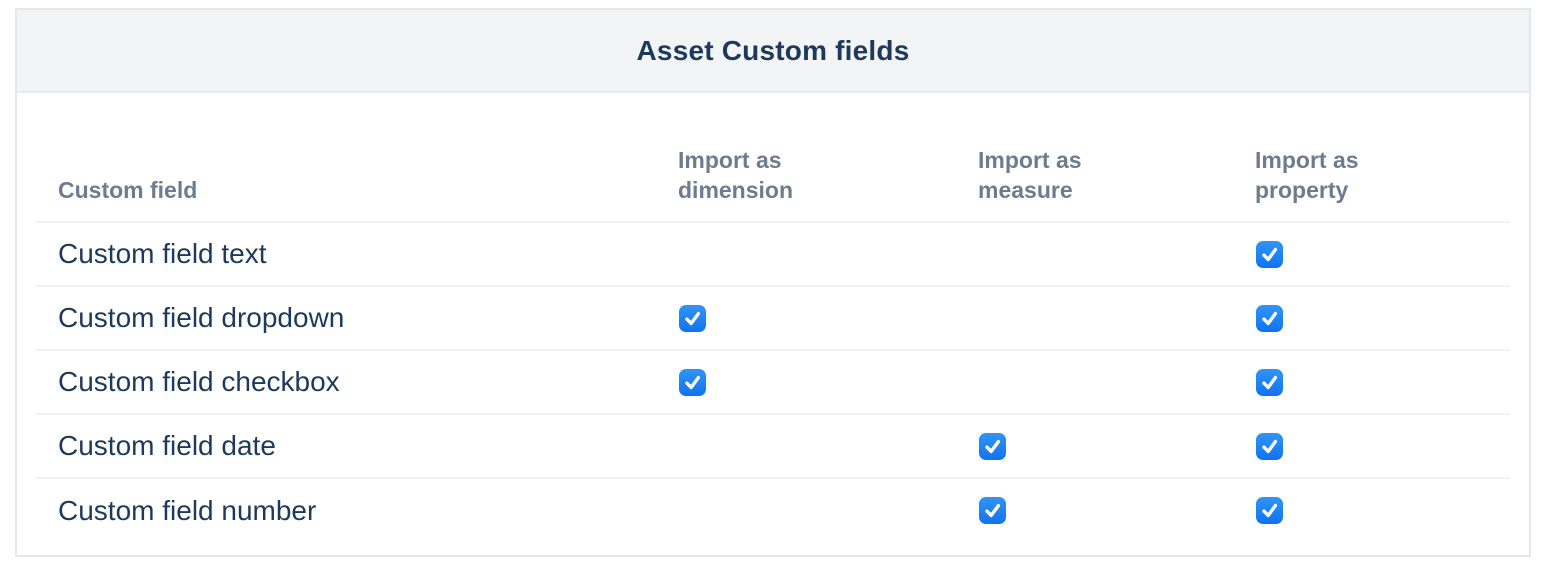 Image resolution: width=1546 pixels, height=574 pixels. I want to click on table-row: Custom field dropdown, so click(773, 318).